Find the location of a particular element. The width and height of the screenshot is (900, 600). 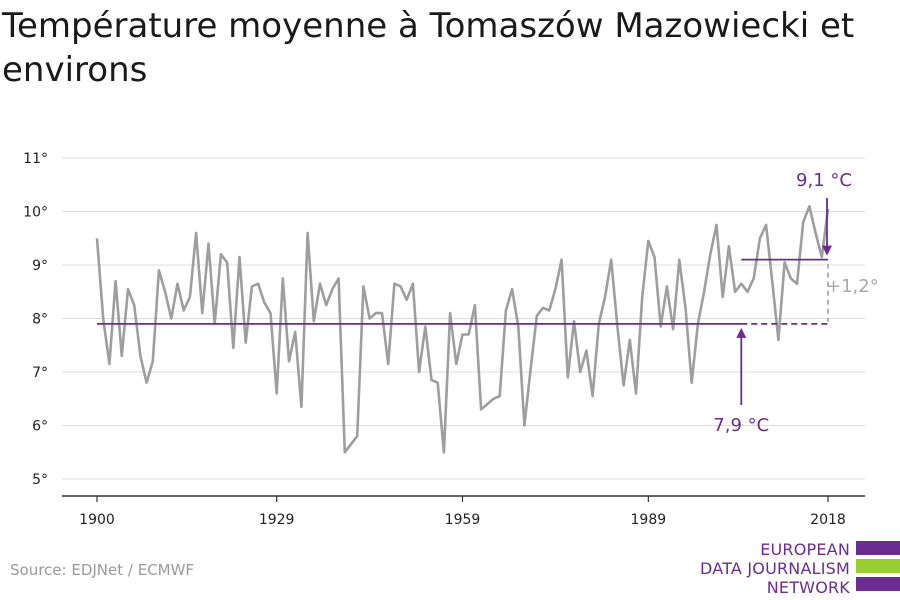

edjnet-logo: EUROPEAN DATA JOURNALISM NETWORK is located at coordinates (800, 569).